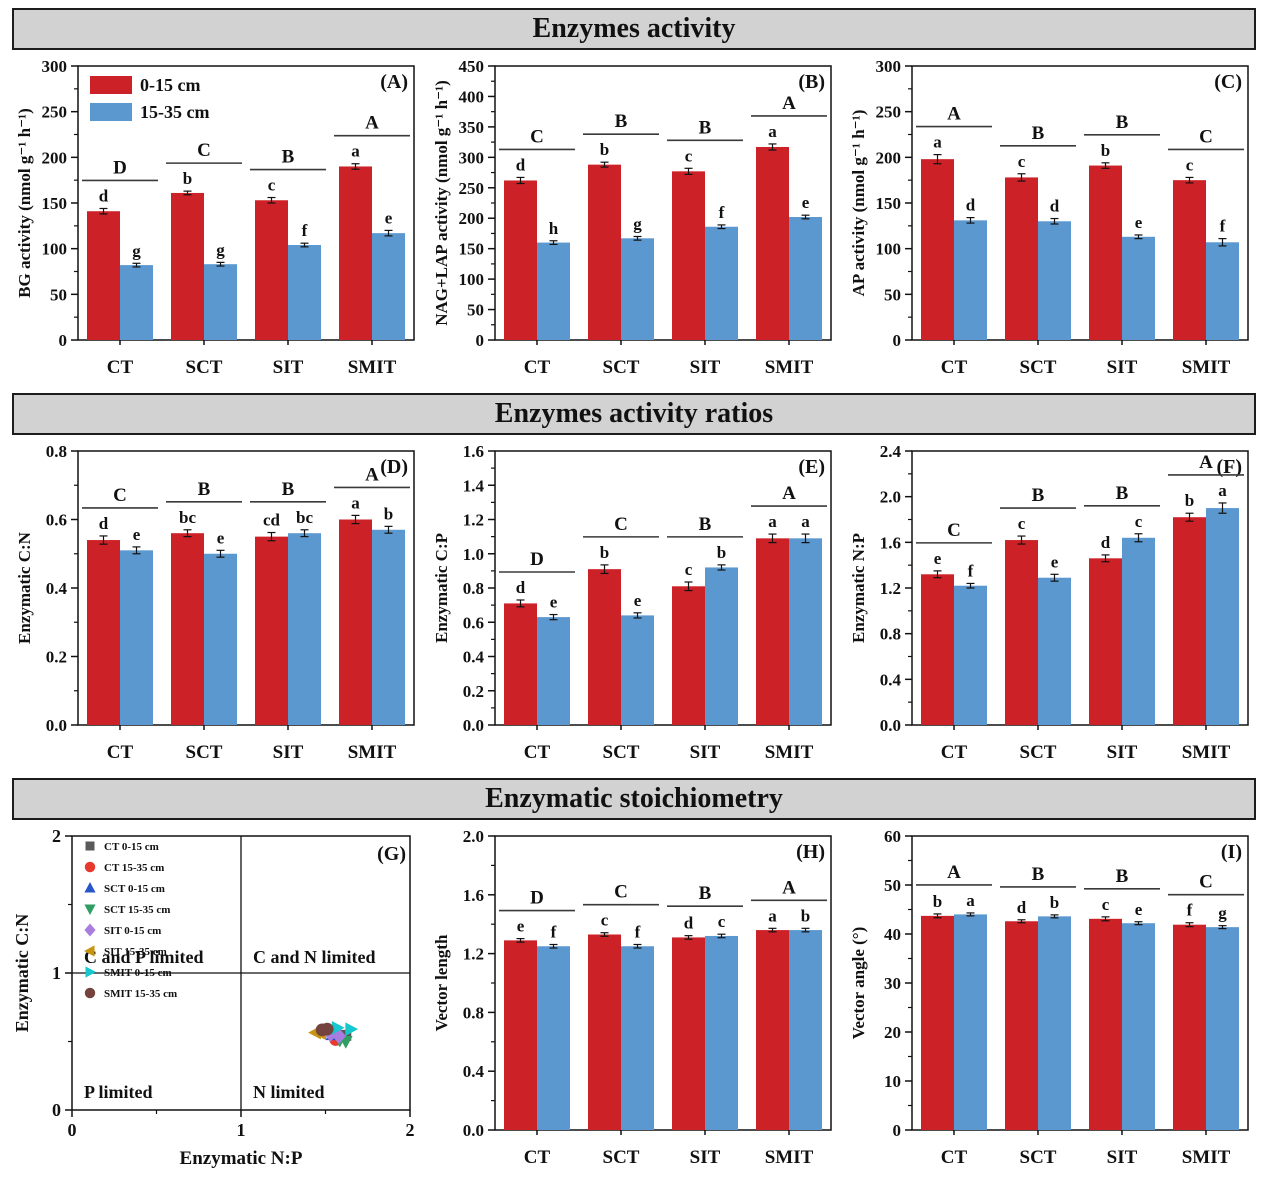 This screenshot has height=1188, width=1268. Describe the element at coordinates (55, 112) in the screenshot. I see `y-tick-label: 250` at that location.